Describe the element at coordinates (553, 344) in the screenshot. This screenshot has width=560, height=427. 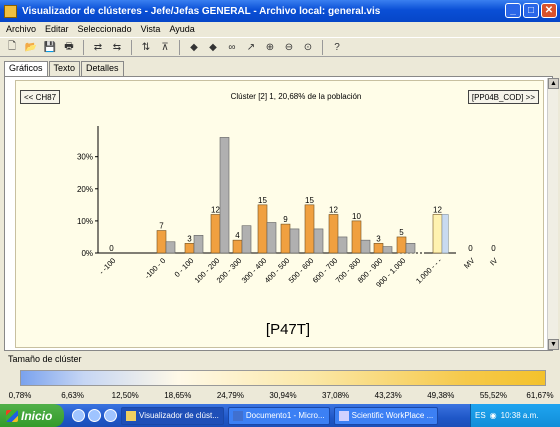
I see `scroll-down-icon: ▼` at that location.